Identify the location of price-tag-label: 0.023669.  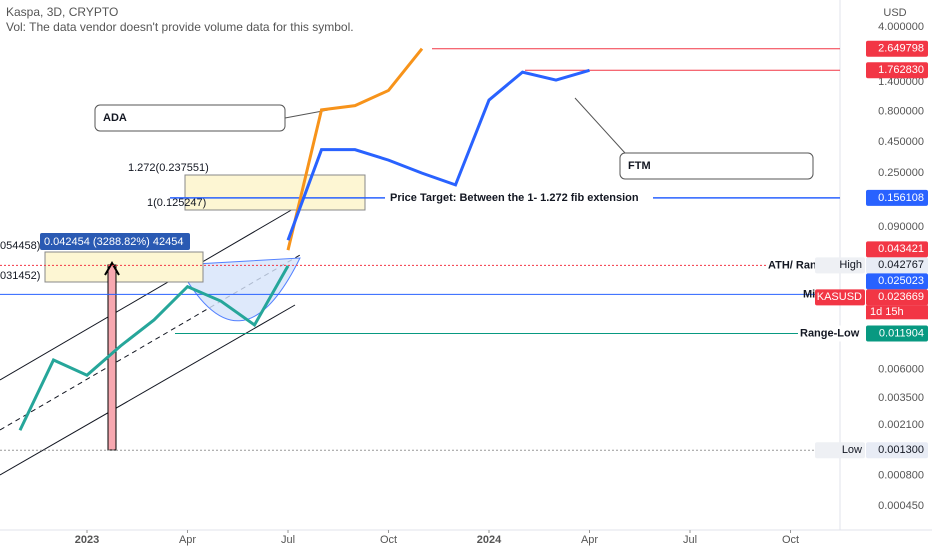
(901, 297).